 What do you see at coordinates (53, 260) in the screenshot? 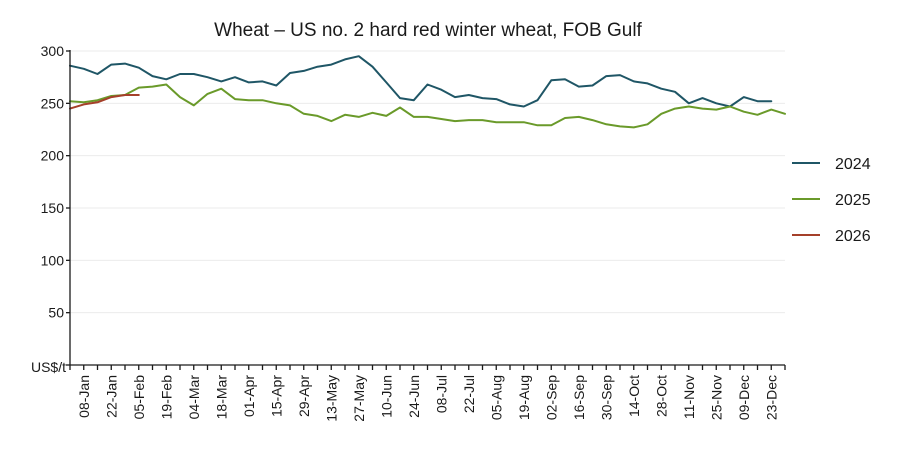
I see `y-tick-label: 100` at bounding box center [53, 260].